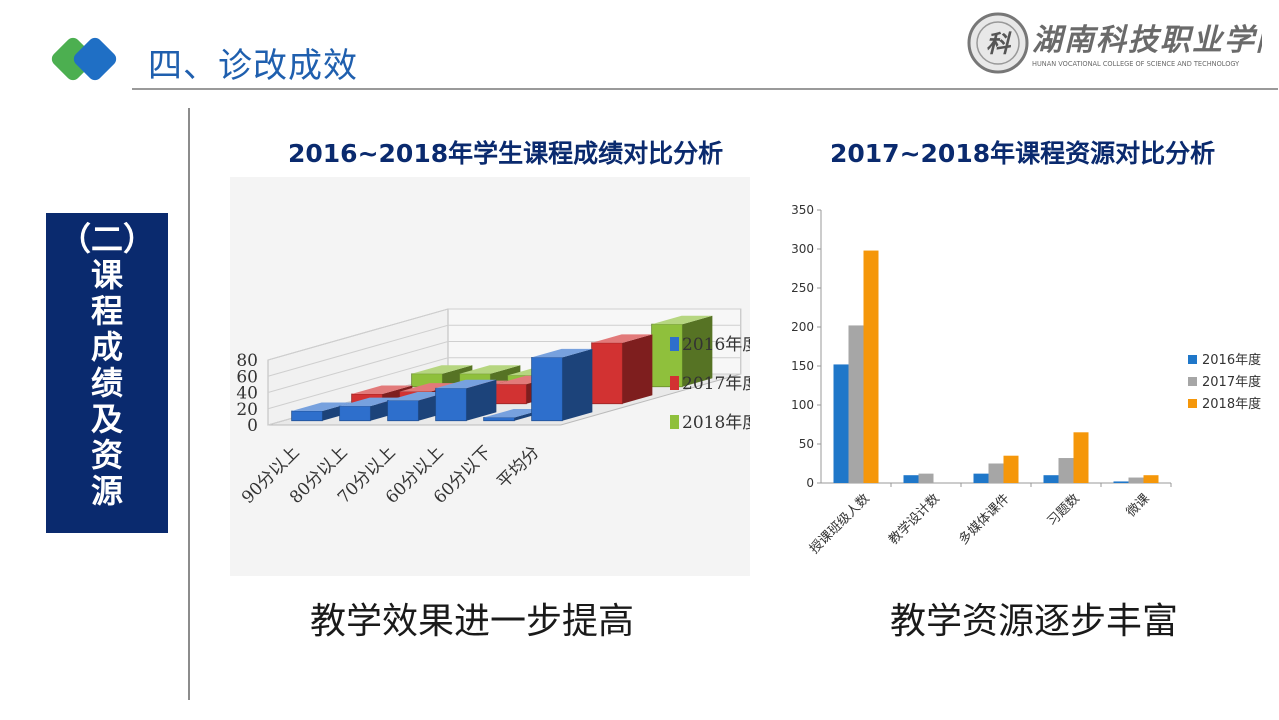 The height and width of the screenshot is (720, 1279). Describe the element at coordinates (705, 89) in the screenshot. I see `header-divider` at that location.